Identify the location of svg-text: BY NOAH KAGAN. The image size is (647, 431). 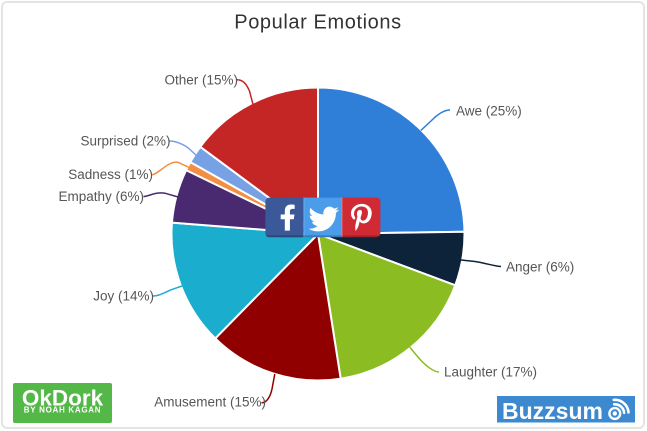
(62, 410).